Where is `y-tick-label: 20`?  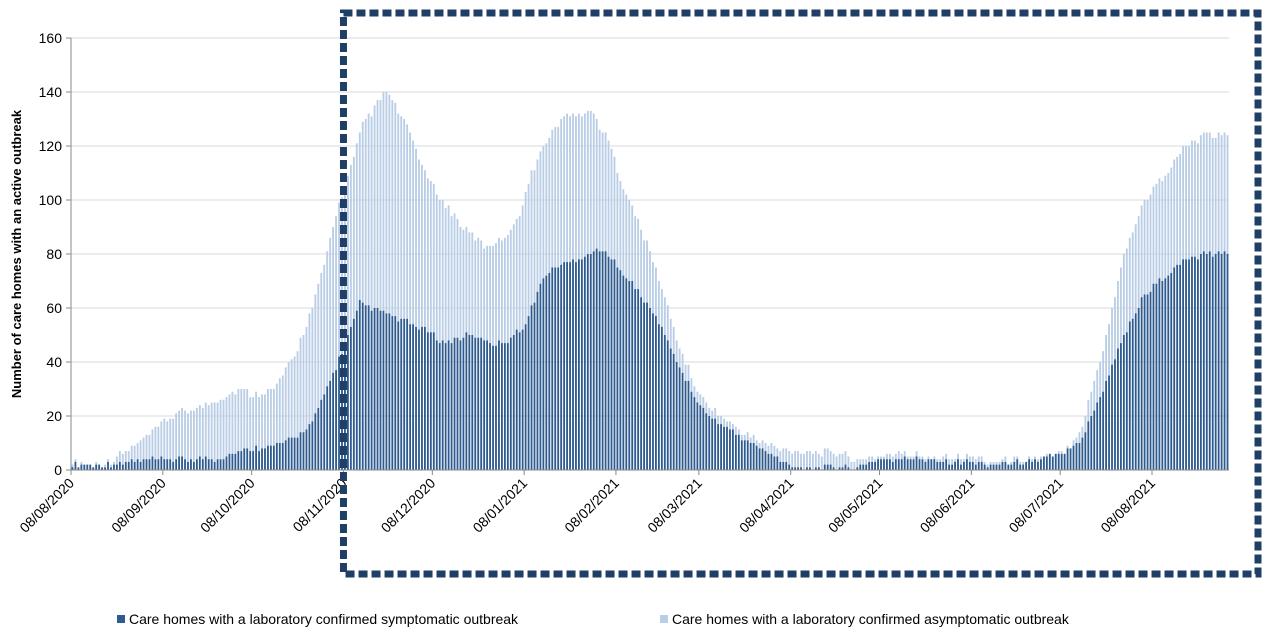
y-tick-label: 20 is located at coordinates (54, 416).